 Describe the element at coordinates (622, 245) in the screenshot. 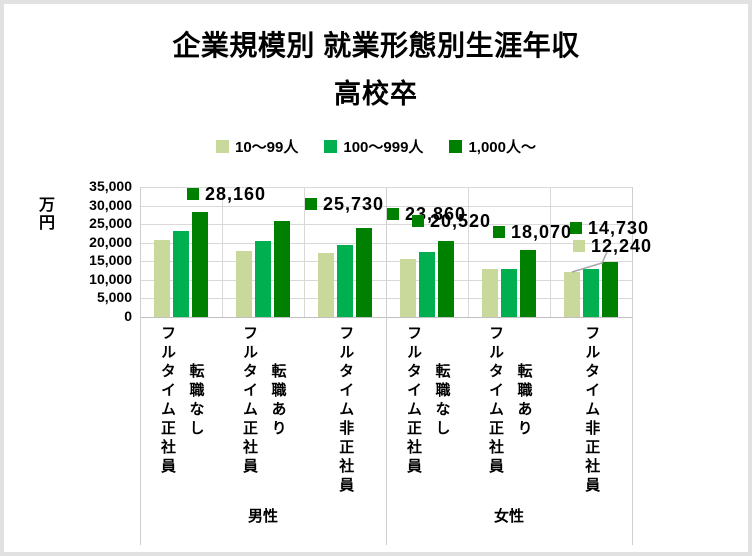

I see `data-label-value: 12,240` at that location.